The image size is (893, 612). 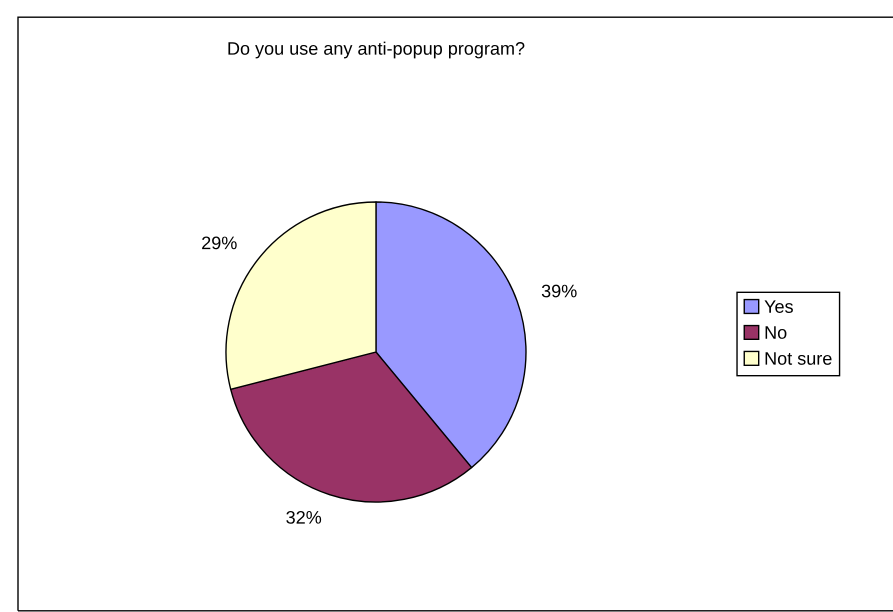 I want to click on legend-label: Yes, so click(x=778, y=306).